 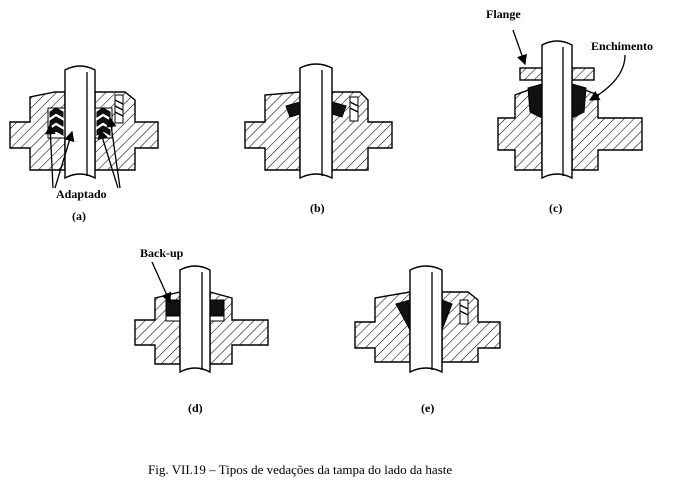 I want to click on label-enchimento: Enchimento, so click(x=622, y=46).